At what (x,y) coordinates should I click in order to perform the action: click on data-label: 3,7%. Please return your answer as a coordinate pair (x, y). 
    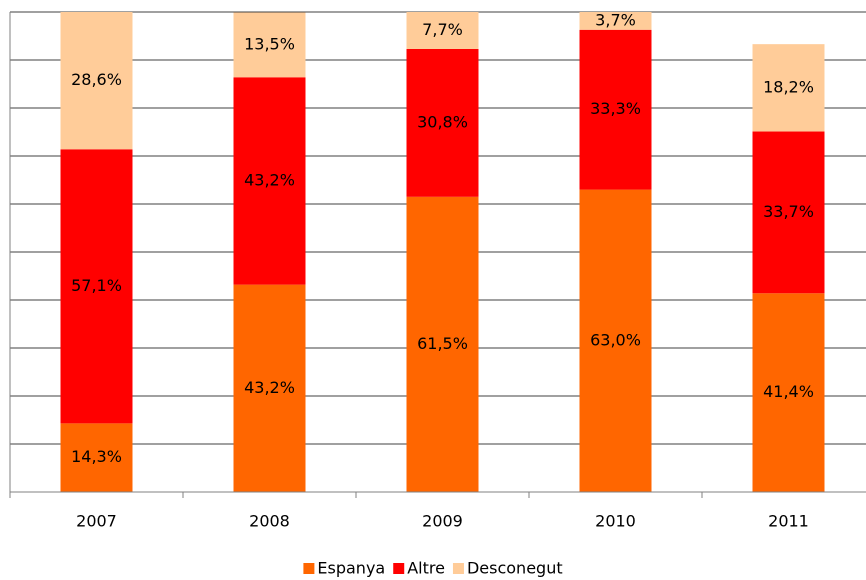
    Looking at the image, I should click on (615, 19).